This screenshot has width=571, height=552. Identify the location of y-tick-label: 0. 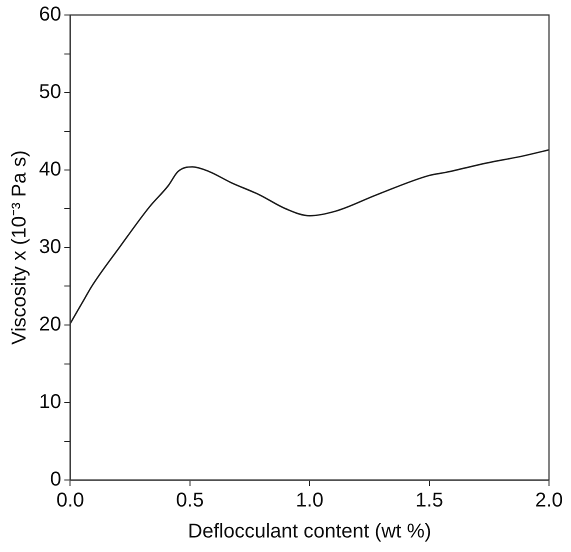
(56, 479).